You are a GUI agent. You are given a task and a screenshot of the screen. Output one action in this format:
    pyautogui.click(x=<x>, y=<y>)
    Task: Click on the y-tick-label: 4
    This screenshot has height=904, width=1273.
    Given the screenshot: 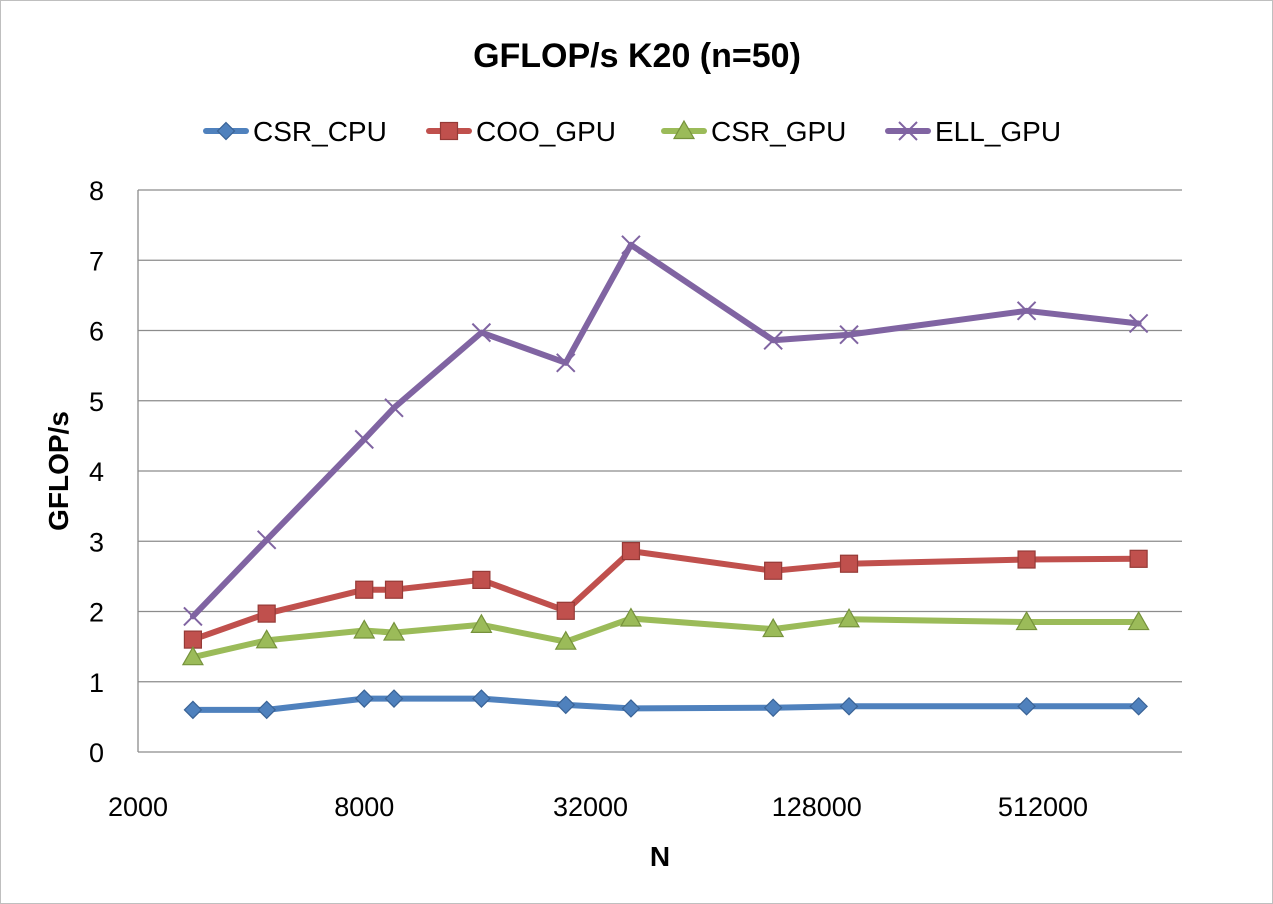 What is the action you would take?
    pyautogui.click(x=96, y=472)
    